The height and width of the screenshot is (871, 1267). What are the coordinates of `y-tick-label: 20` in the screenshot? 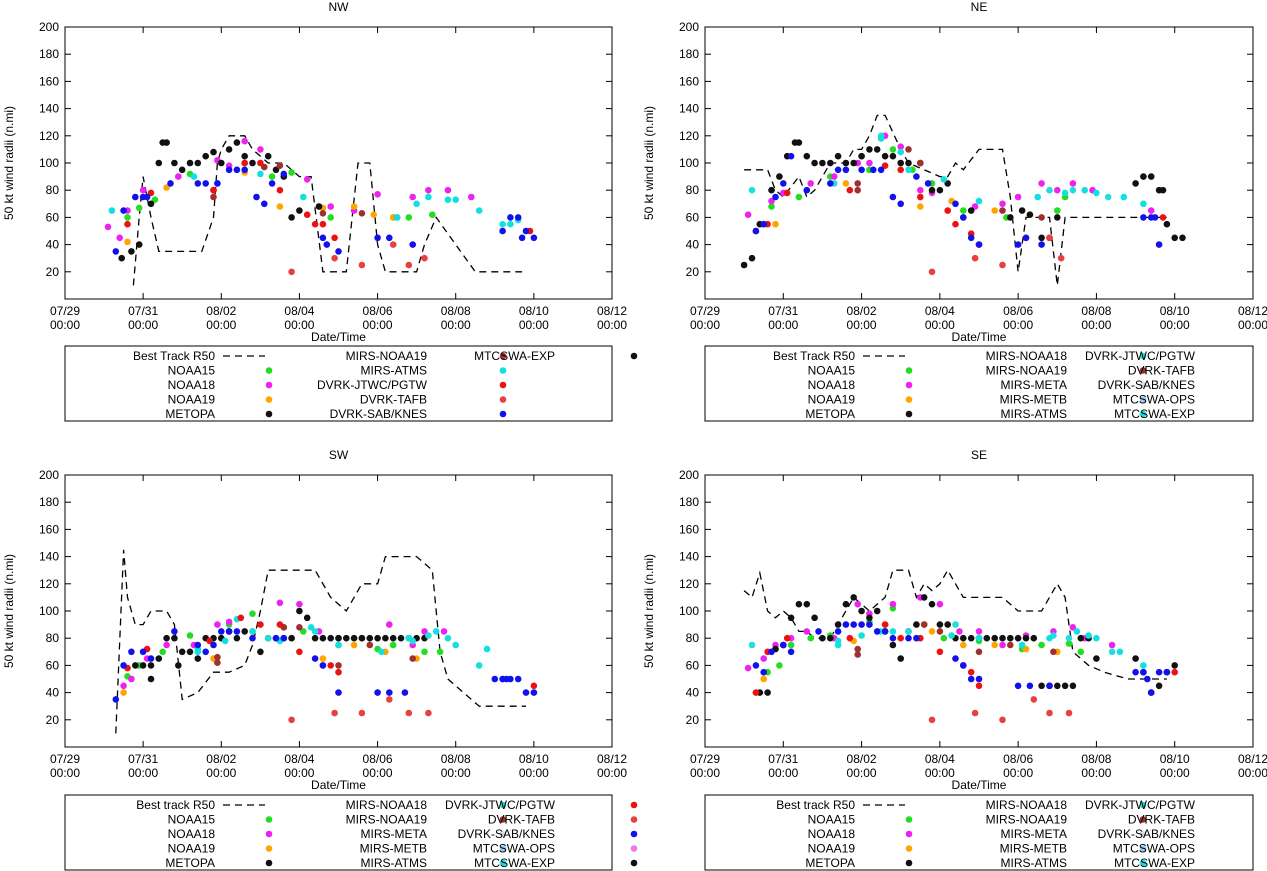 It's located at (693, 272).